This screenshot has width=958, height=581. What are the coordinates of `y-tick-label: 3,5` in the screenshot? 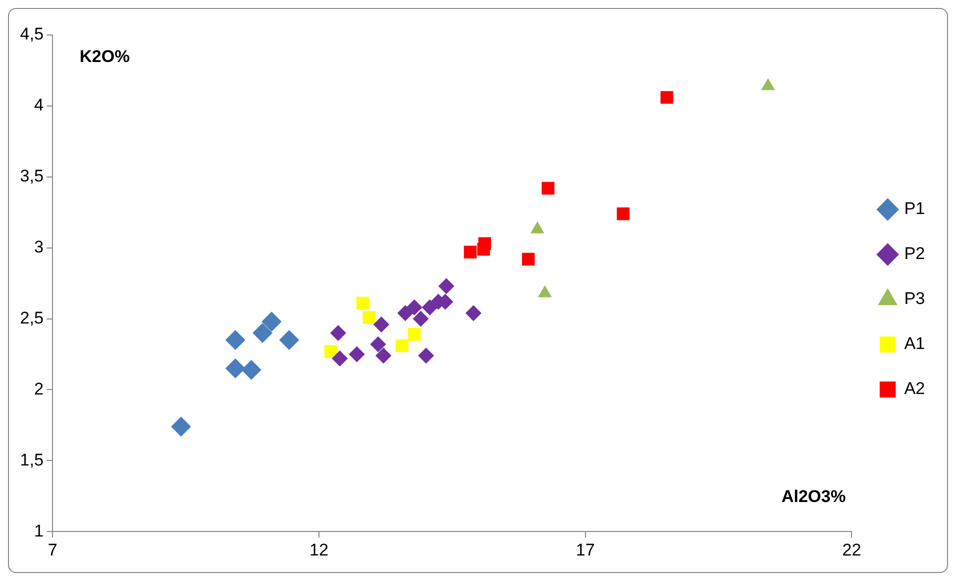 It's located at (32, 176).